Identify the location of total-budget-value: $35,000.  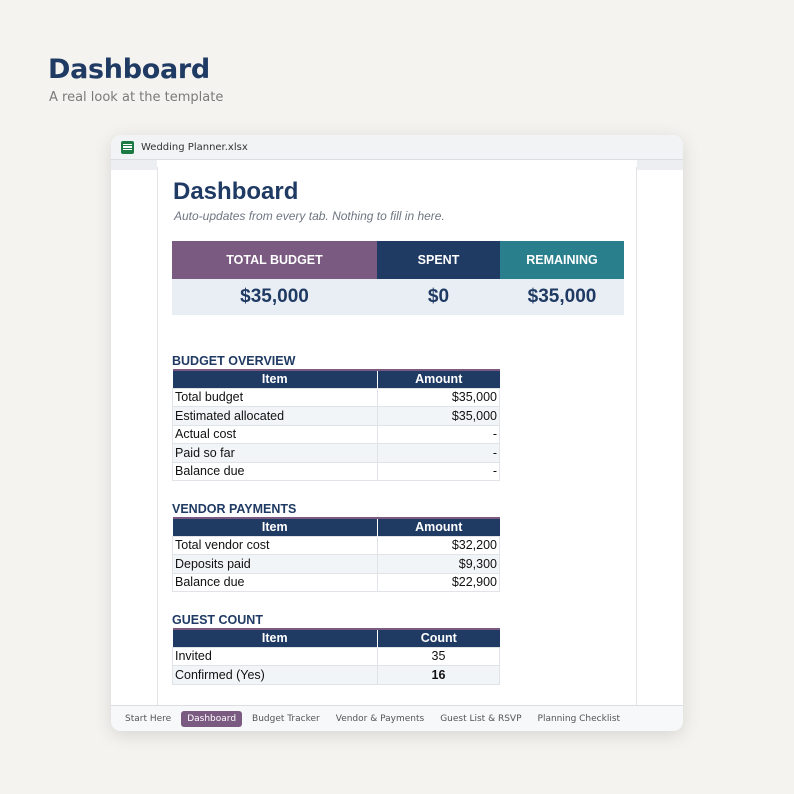
(274, 296).